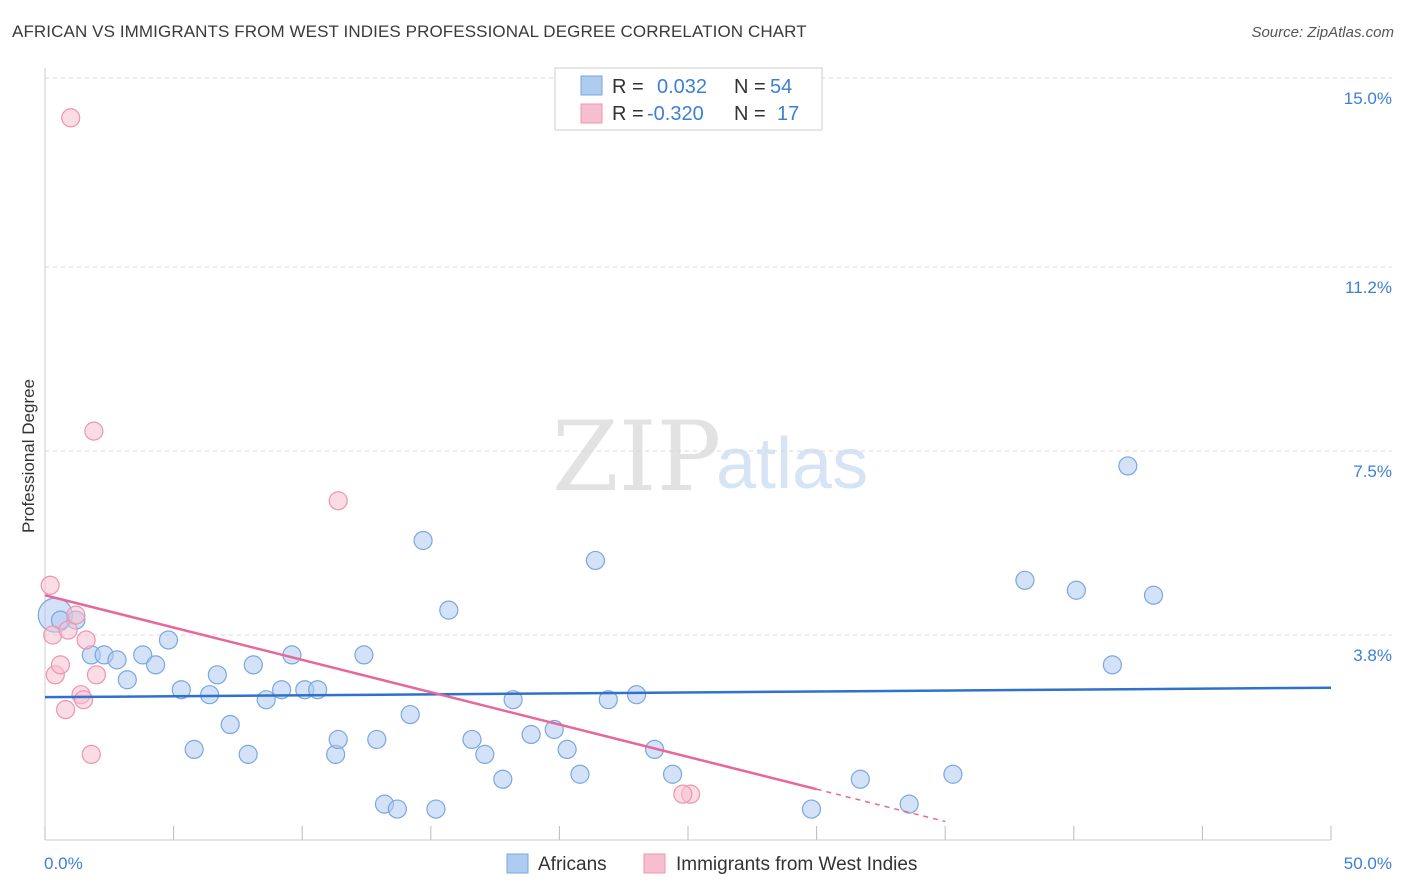 This screenshot has width=1406, height=892. I want to click on y-tick-labels: 3.8% 7.5% 11.2% 15.0%, so click(1368, 377).